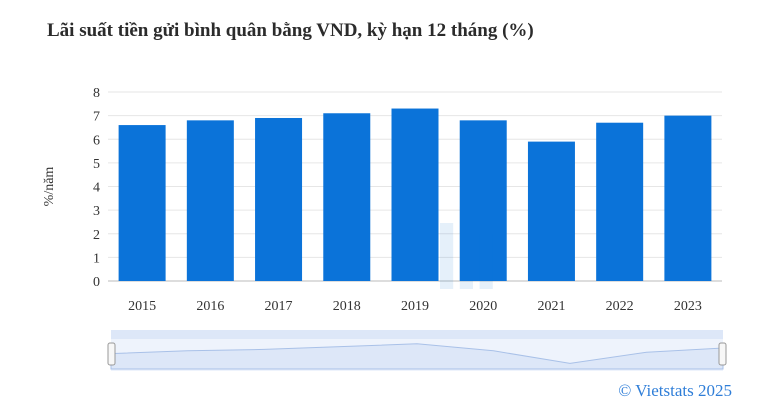 The image size is (770, 415). I want to click on y-tick-label: 7, so click(96, 117).